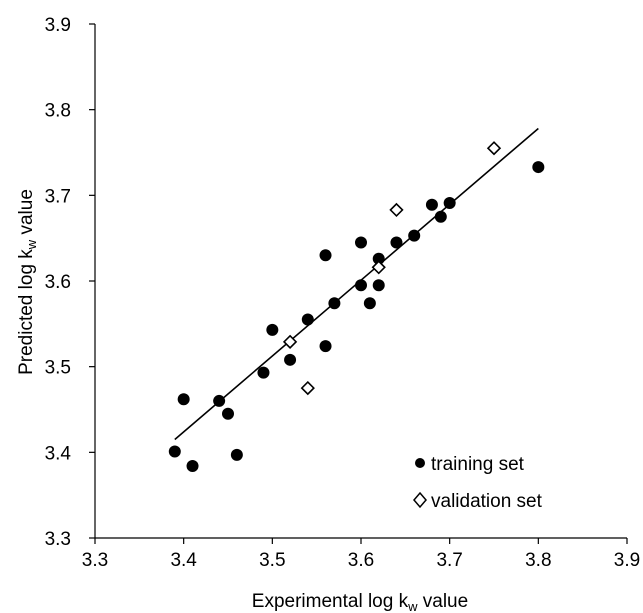  I want to click on x-tick-label: 3.6, so click(361, 560).